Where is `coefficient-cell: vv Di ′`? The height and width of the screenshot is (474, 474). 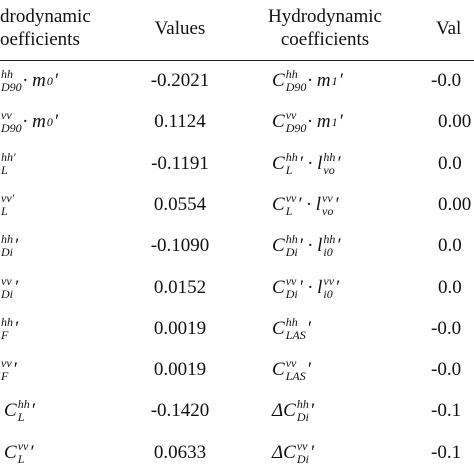 coefficient-cell: vv Di ′ is located at coordinates (9, 288).